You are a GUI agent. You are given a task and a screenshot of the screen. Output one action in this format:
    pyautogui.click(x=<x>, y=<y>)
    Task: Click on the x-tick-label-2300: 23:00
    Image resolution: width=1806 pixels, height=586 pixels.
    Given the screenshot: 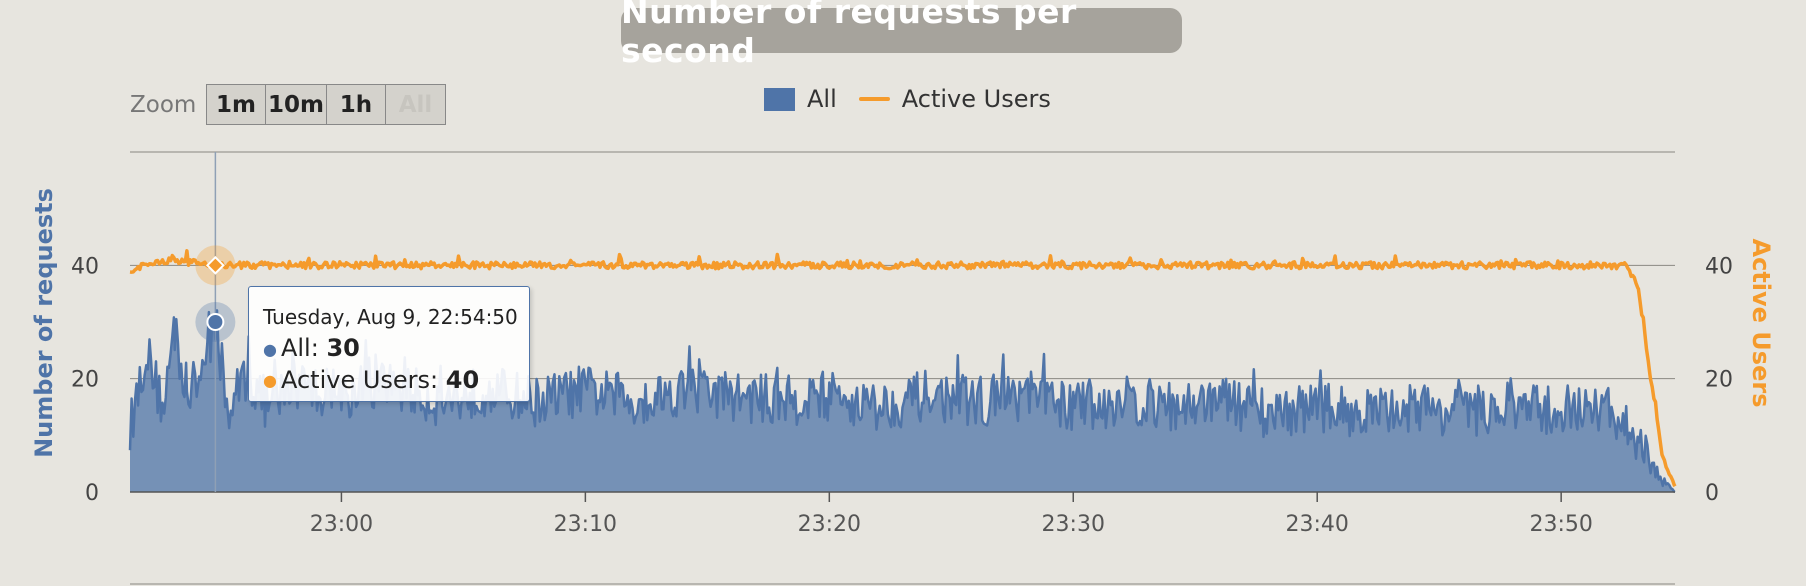 What is the action you would take?
    pyautogui.click(x=341, y=524)
    